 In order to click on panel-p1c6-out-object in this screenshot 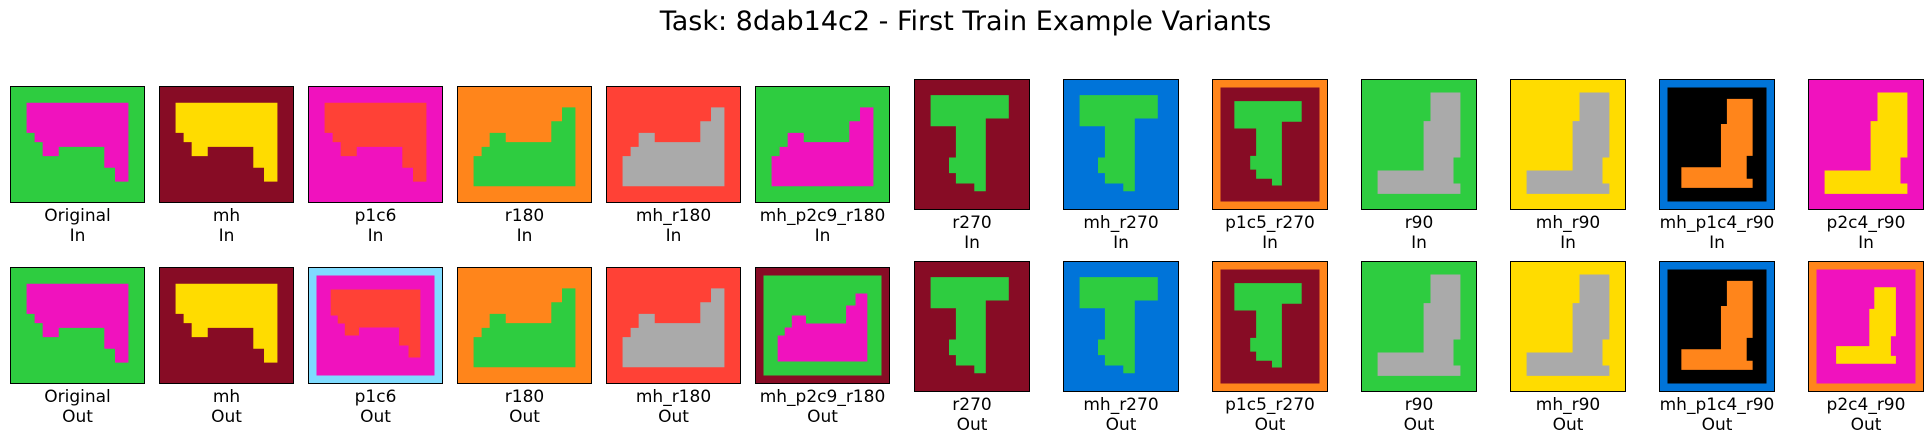, I will do `click(375, 323)`.